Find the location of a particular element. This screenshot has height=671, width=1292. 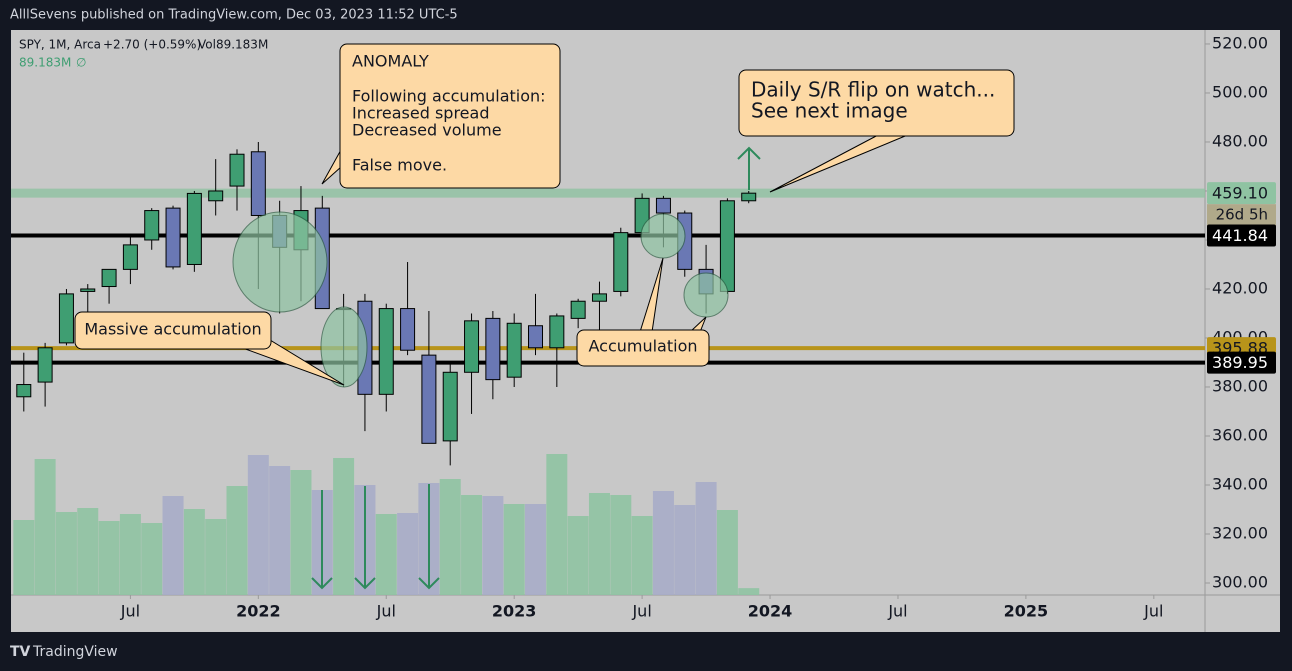

price-label: 389.95 is located at coordinates (1240, 362).